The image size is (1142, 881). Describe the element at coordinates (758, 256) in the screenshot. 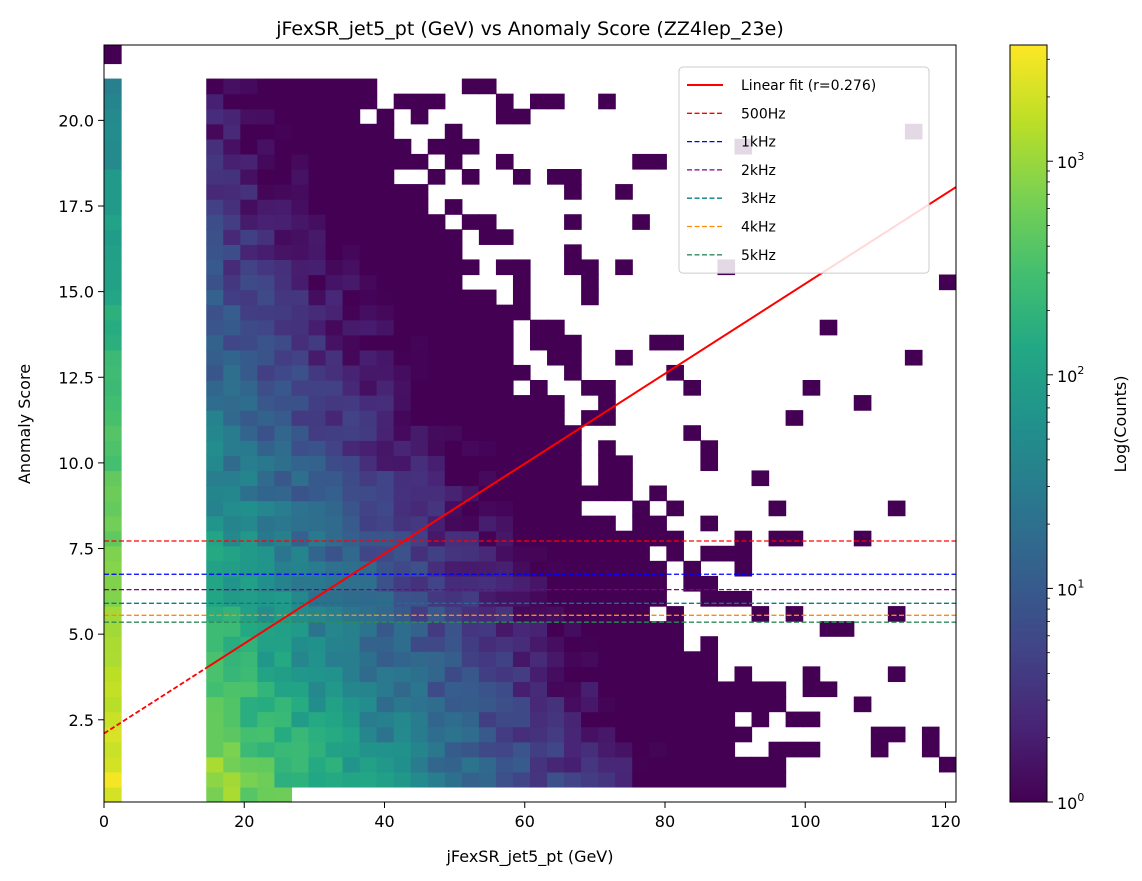

I see `legend-label: 5kHz` at that location.